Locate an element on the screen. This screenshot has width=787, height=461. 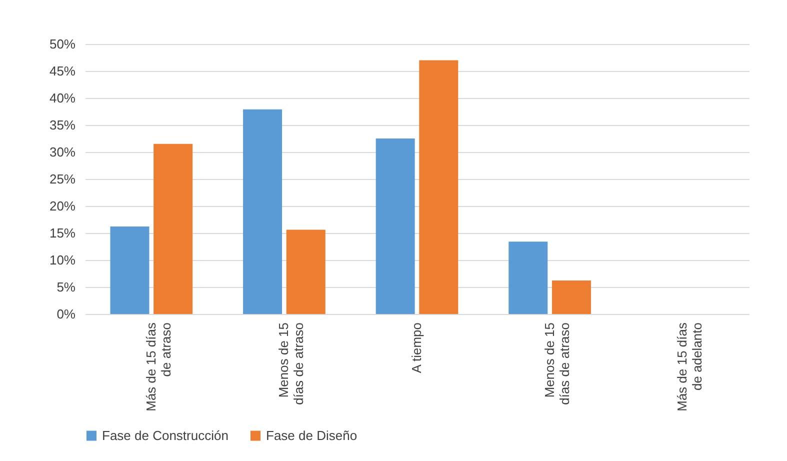
y-tick-label: 5% is located at coordinates (66, 287).